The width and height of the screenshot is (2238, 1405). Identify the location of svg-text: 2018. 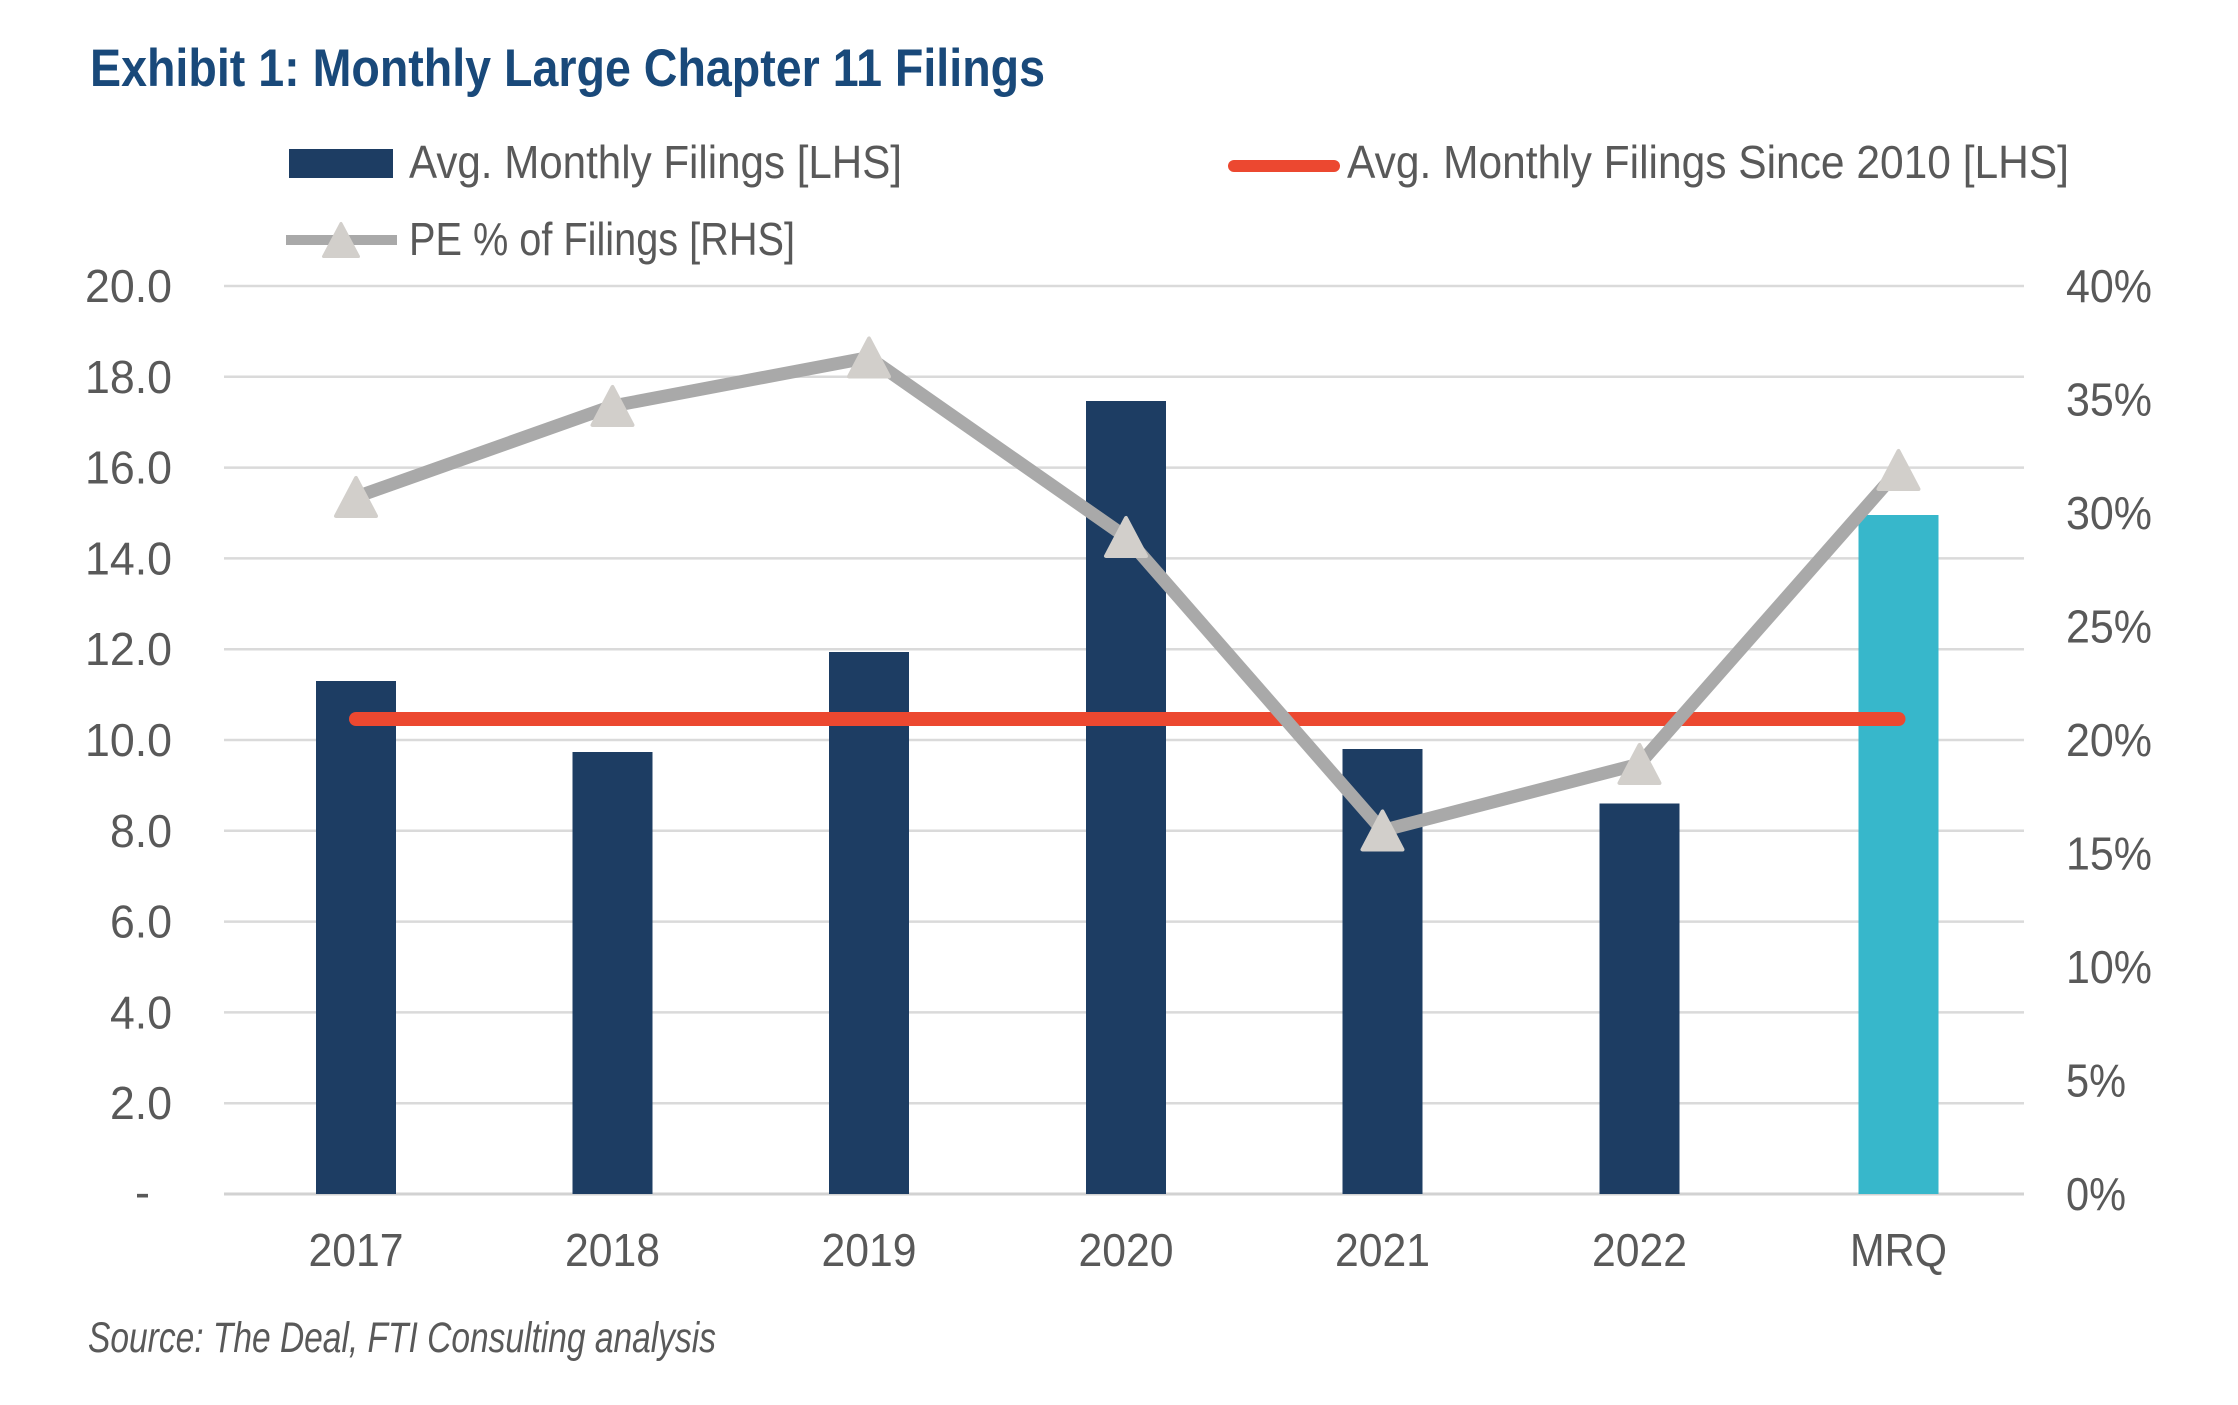
(612, 1250).